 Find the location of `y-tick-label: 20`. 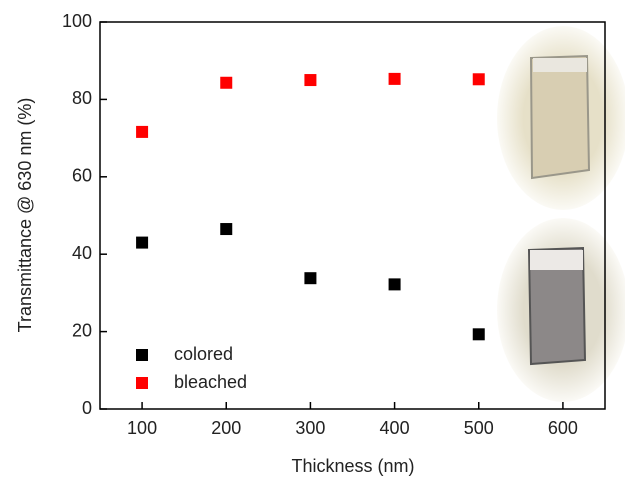

y-tick-label: 20 is located at coordinates (82, 330).